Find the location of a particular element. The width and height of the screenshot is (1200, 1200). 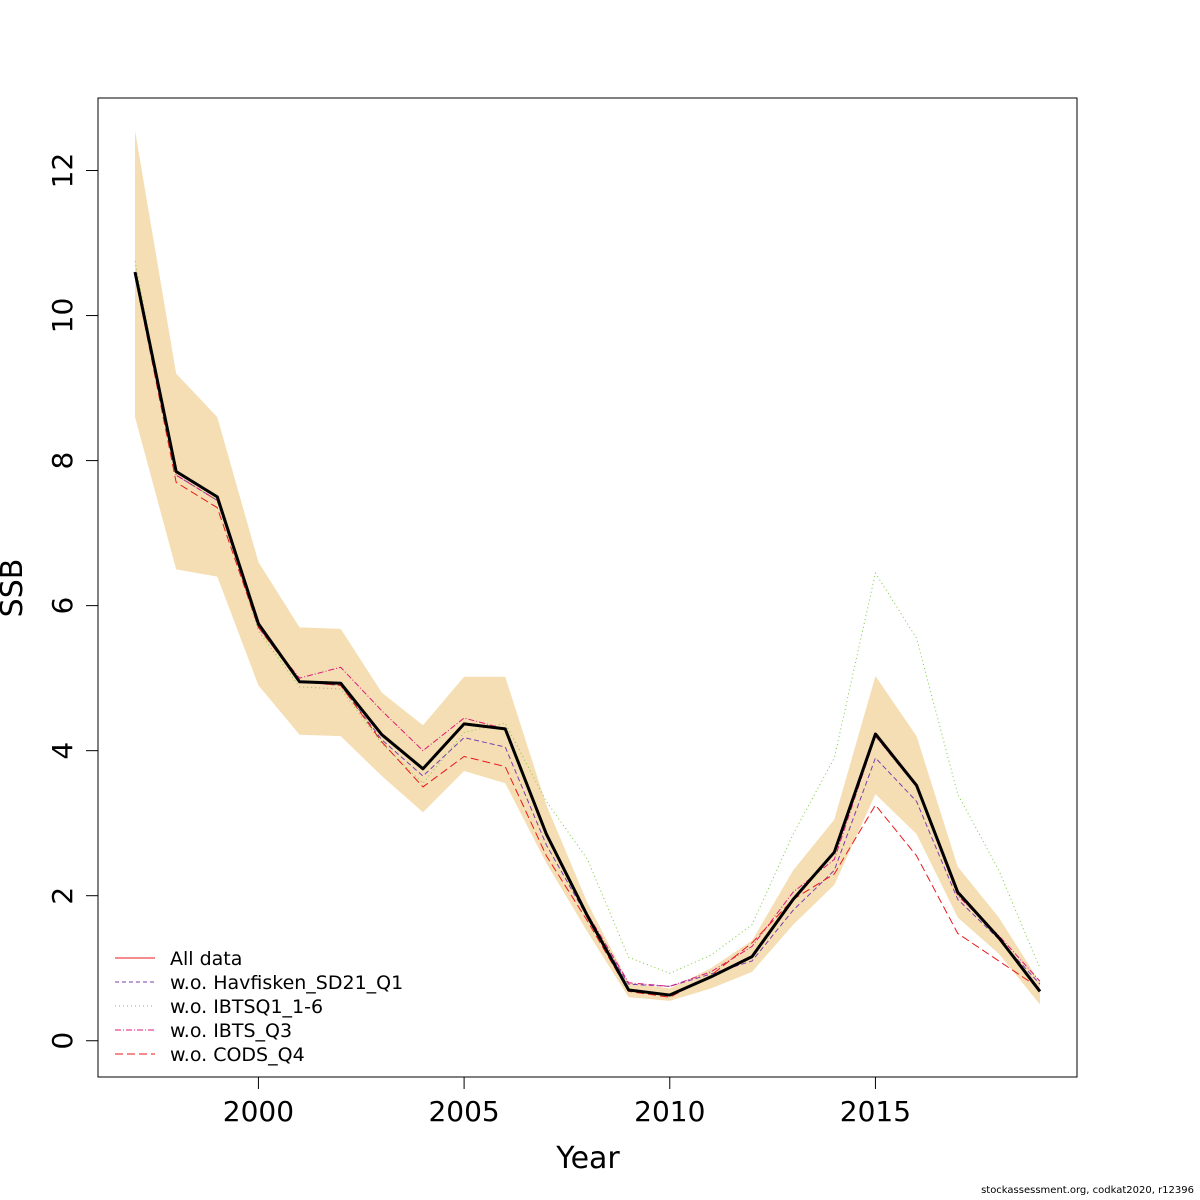

y-tick-label: 6 is located at coordinates (62, 606).